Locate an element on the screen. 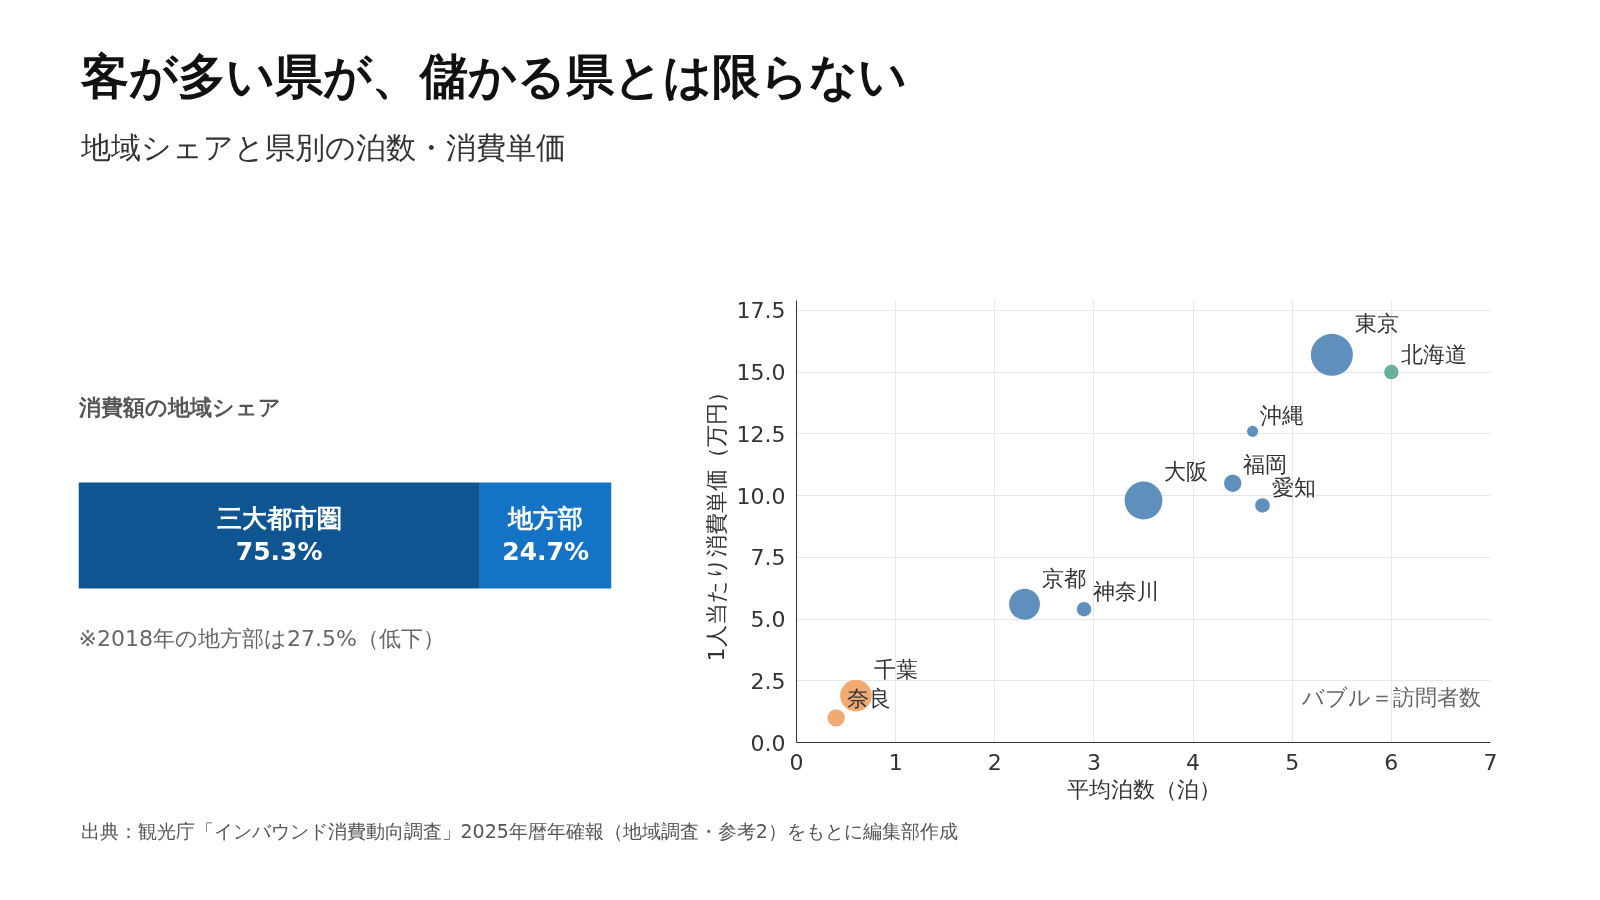 This screenshot has height=900, width=1600. x-tick-label: 2 is located at coordinates (994, 762).